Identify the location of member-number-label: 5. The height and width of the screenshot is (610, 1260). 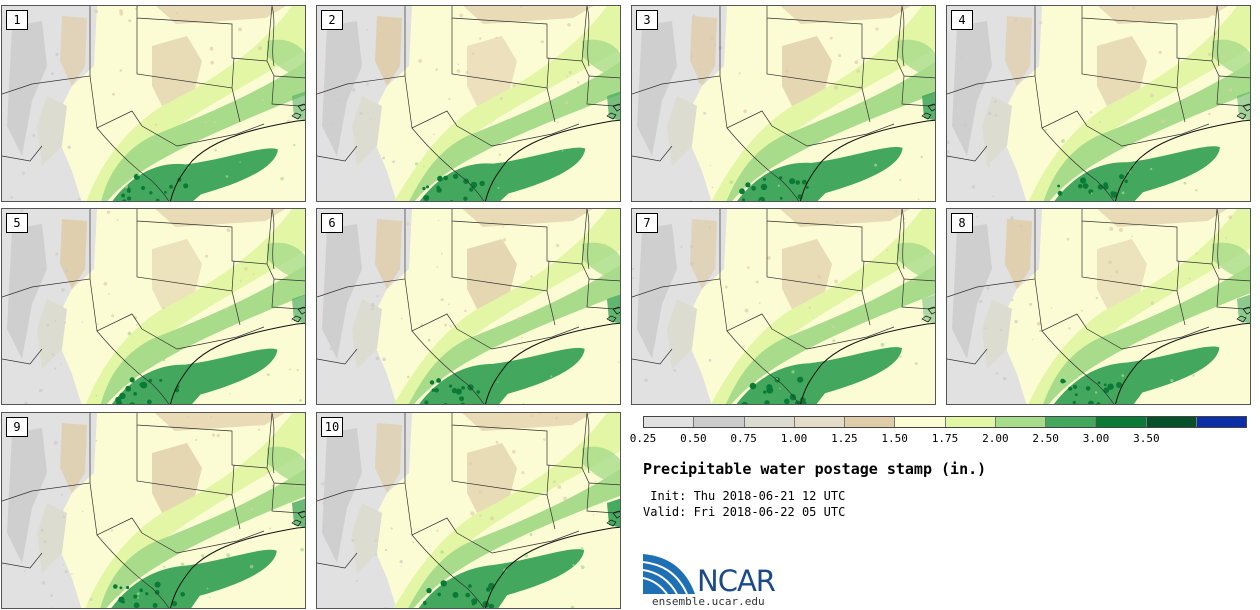
(17, 223).